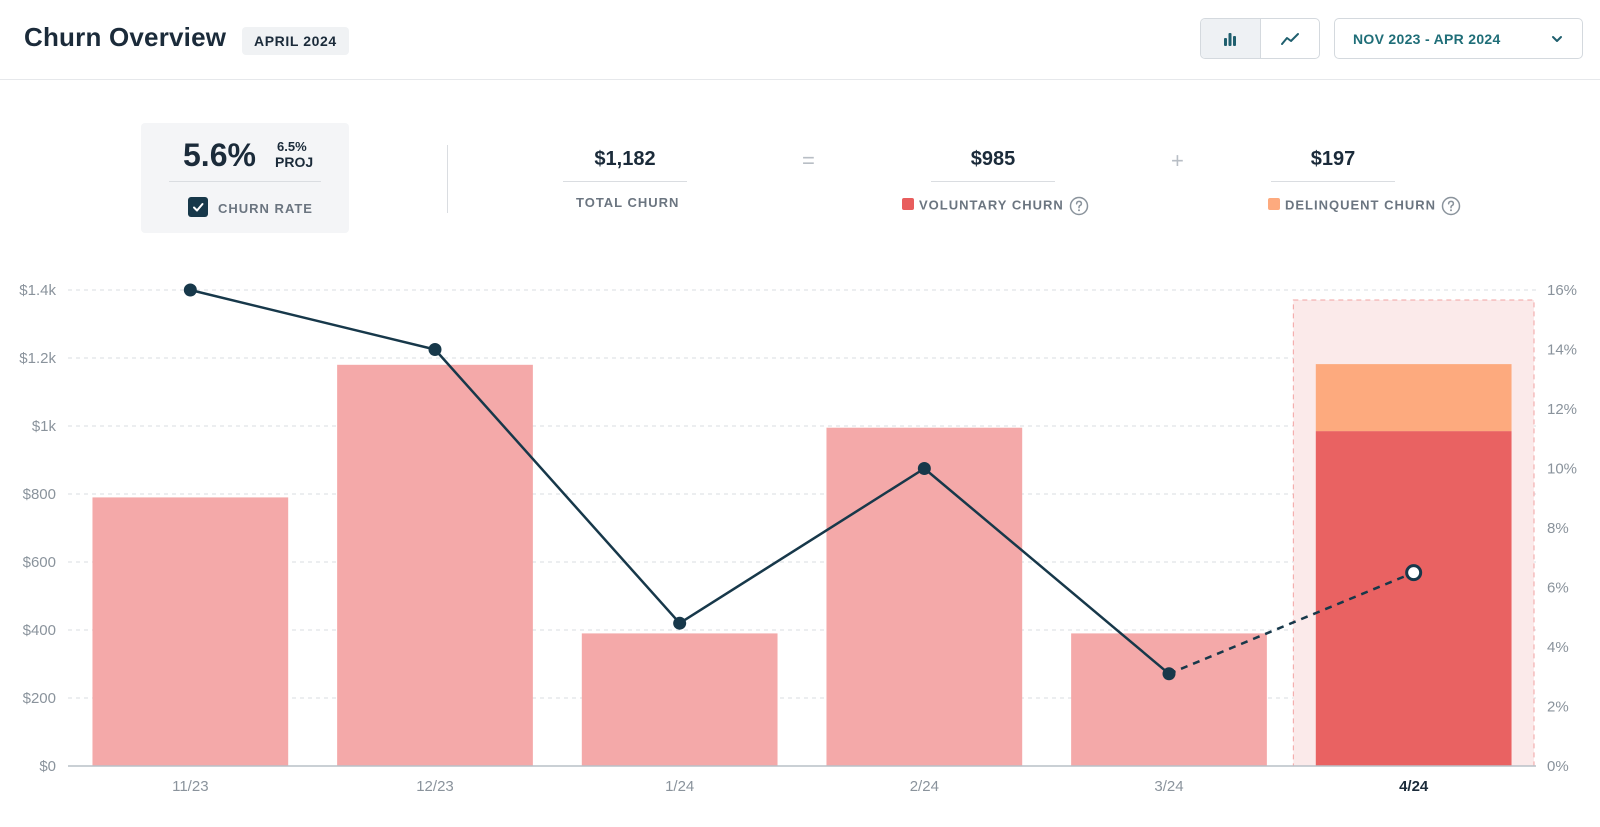  What do you see at coordinates (292, 146) in the screenshot?
I see `projected-rate-value: 6.5%` at bounding box center [292, 146].